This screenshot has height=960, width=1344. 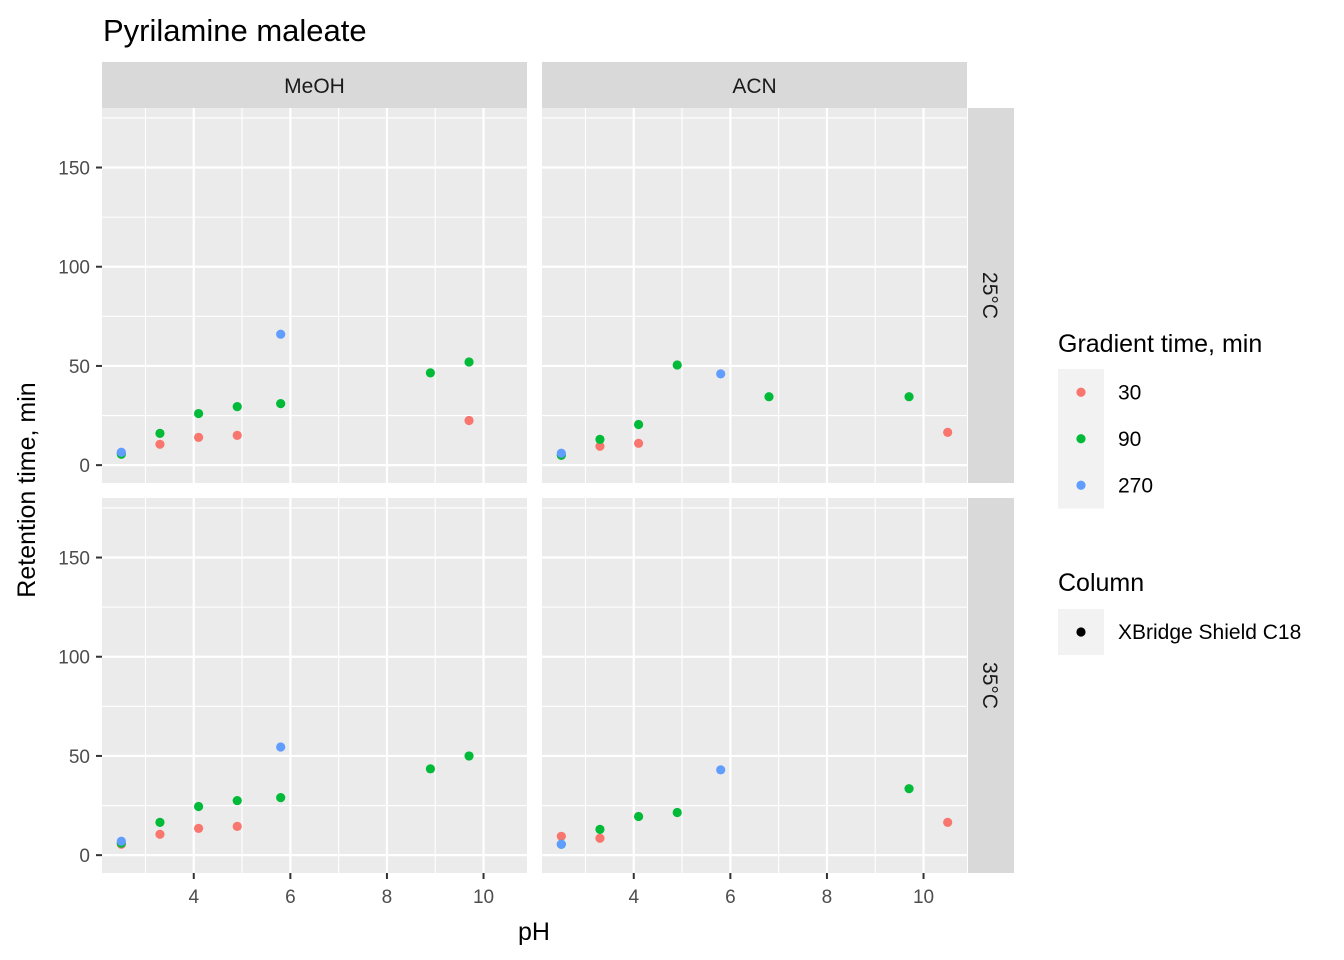 What do you see at coordinates (1209, 632) in the screenshot?
I see `legend-label-xbridge-shield-c18: XBridge Shield C18` at bounding box center [1209, 632].